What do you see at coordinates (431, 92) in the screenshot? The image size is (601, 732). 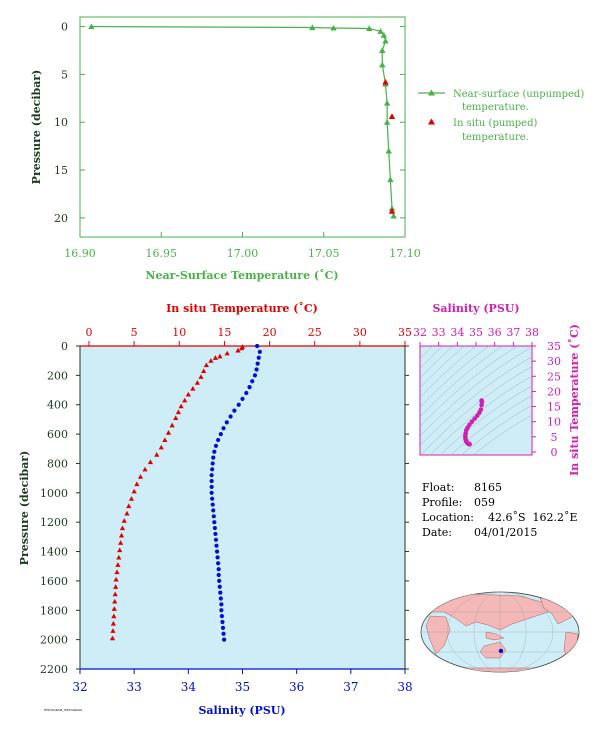 I see `legend-marker-green` at bounding box center [431, 92].